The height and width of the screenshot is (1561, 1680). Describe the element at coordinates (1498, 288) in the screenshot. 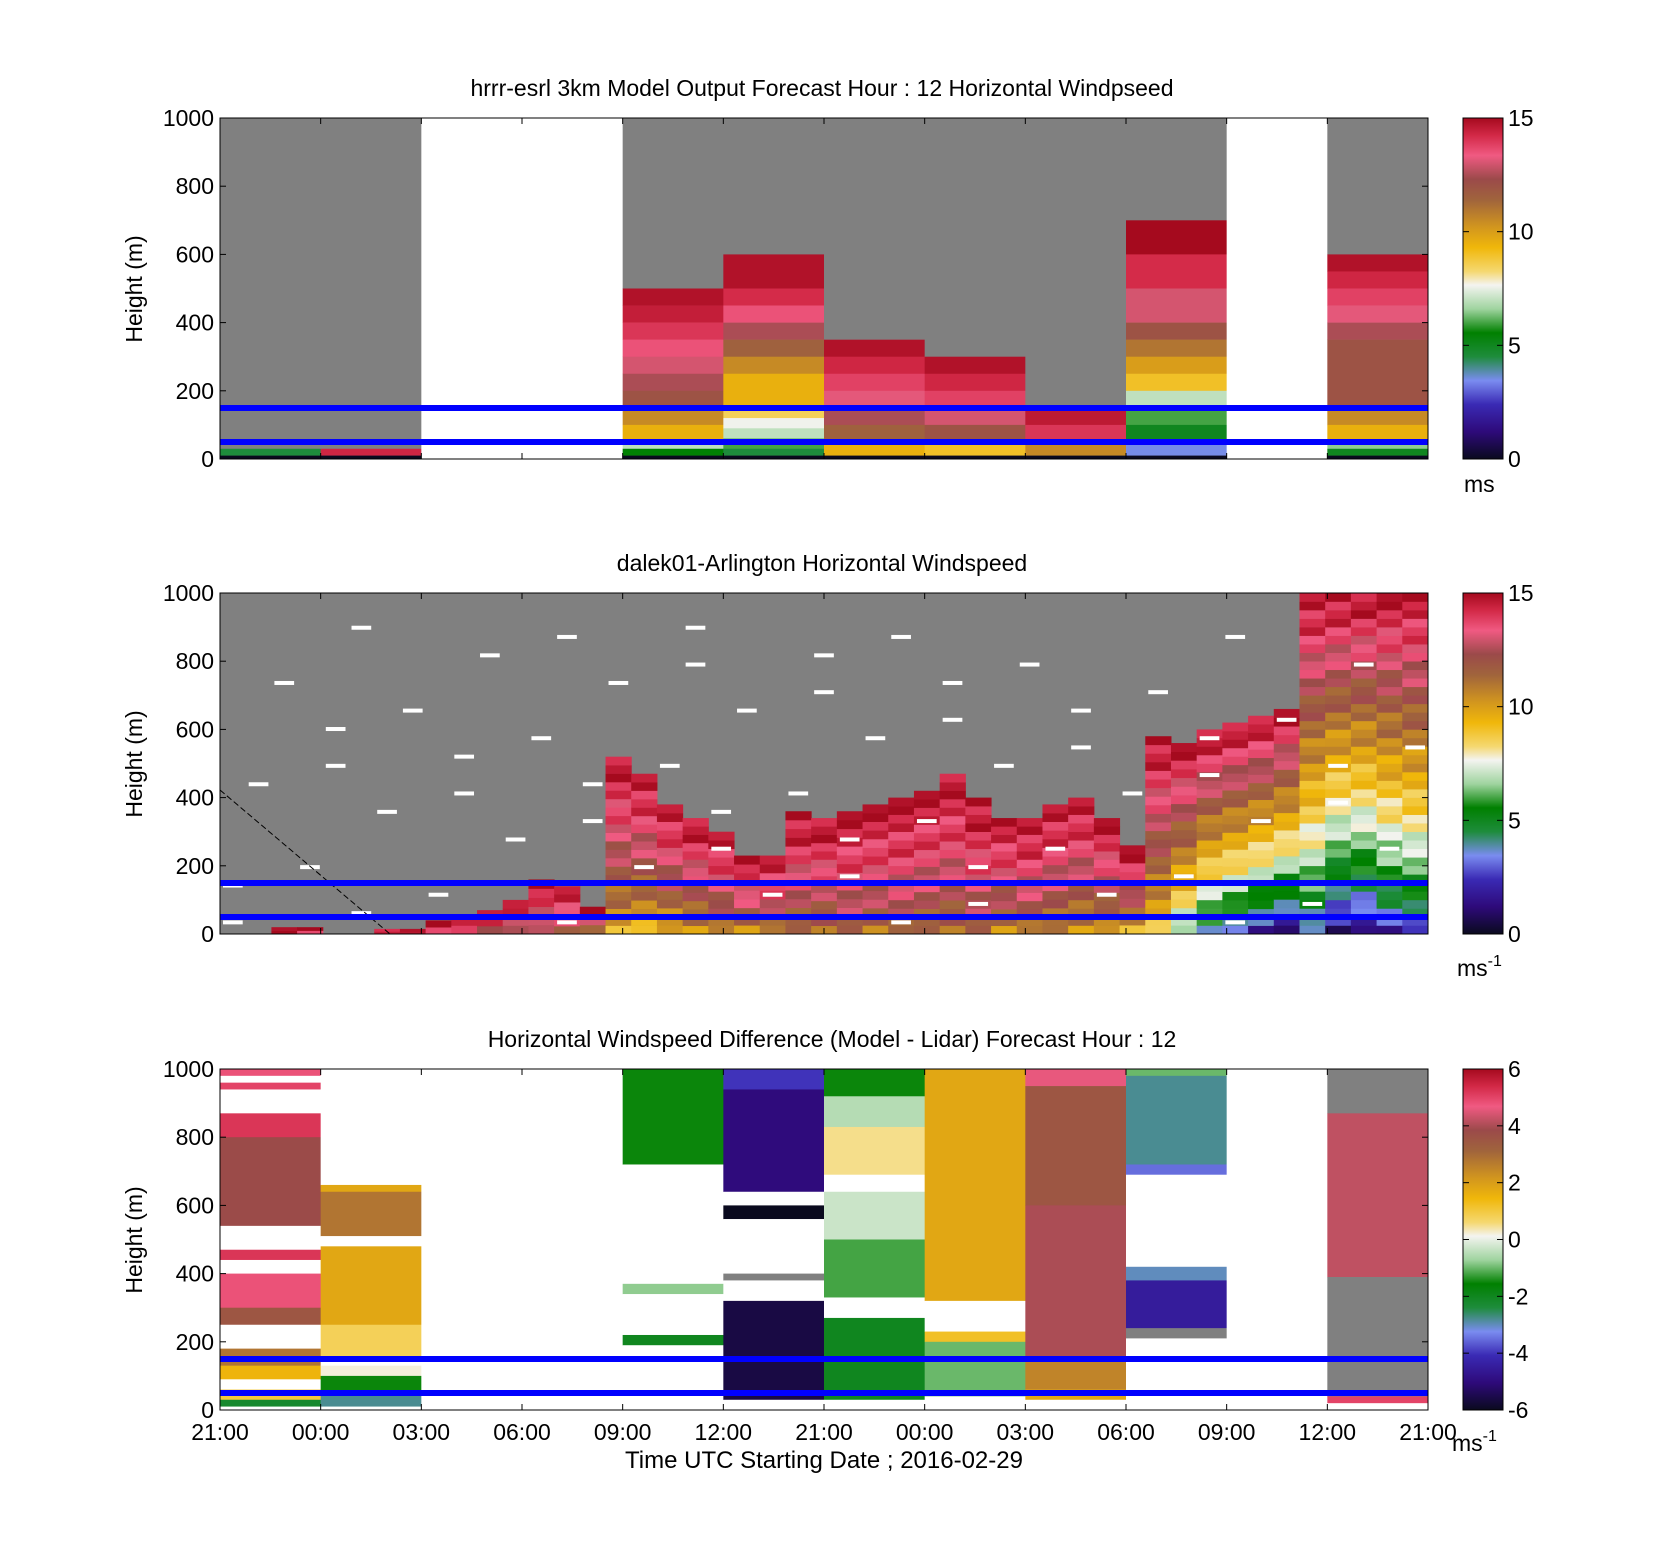

I see `panel-model-colorbar-ticks: 0 5 10 15` at that location.